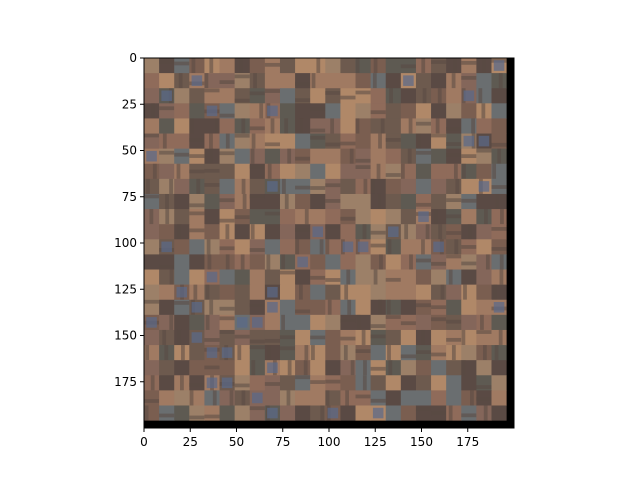  What do you see at coordinates (421, 442) in the screenshot?
I see `x-tick-label: 150` at bounding box center [421, 442].